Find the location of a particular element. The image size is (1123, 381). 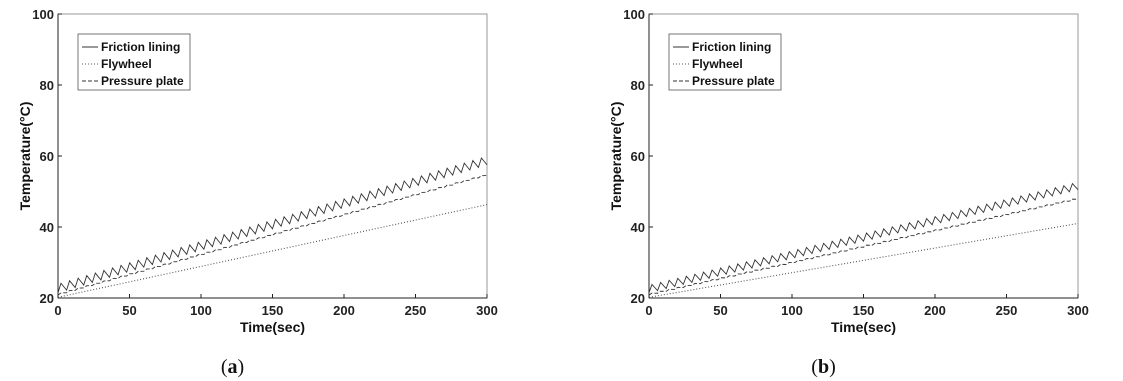

panel-label: (b) is located at coordinates (823, 367).